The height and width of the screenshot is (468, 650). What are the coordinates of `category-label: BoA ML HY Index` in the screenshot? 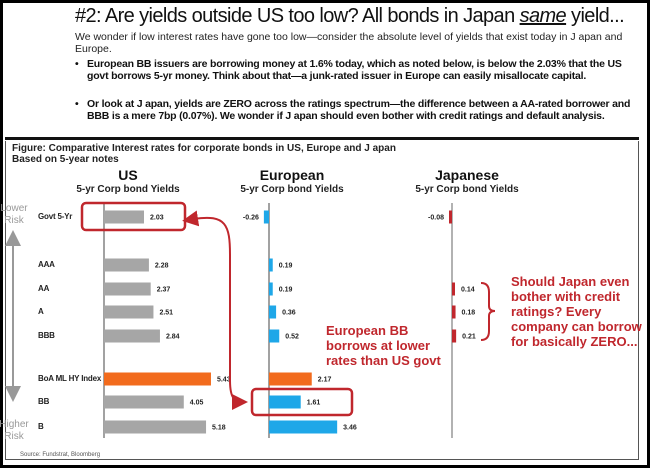 It's located at (70, 378).